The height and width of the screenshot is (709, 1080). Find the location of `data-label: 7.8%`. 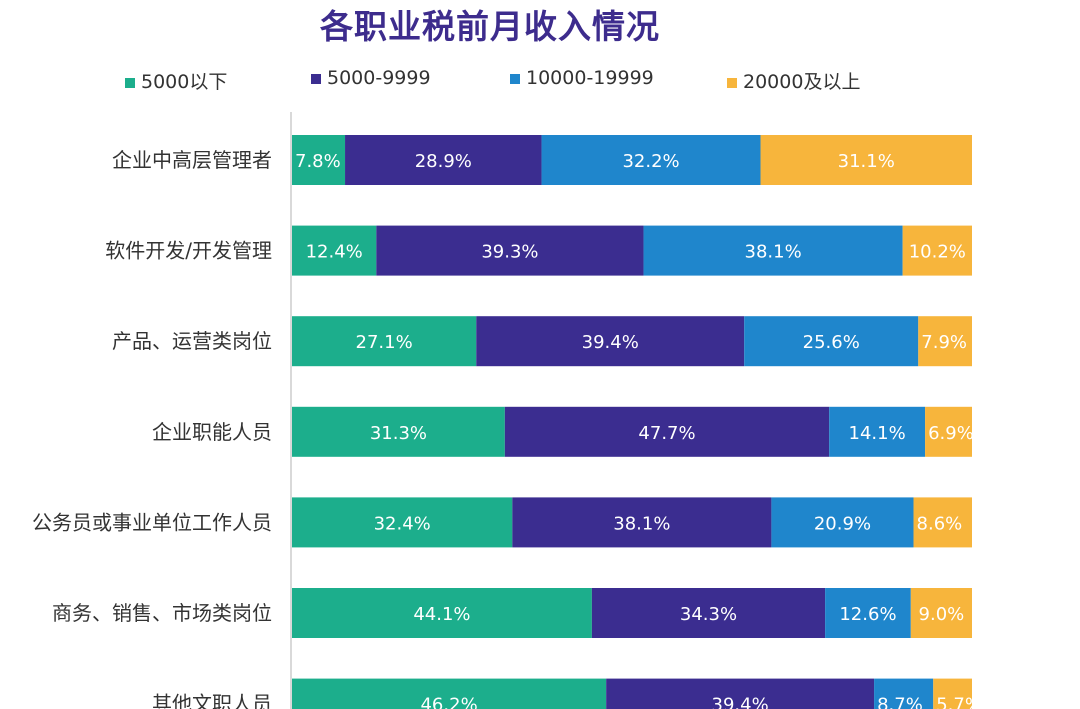

data-label: 7.8% is located at coordinates (318, 161).